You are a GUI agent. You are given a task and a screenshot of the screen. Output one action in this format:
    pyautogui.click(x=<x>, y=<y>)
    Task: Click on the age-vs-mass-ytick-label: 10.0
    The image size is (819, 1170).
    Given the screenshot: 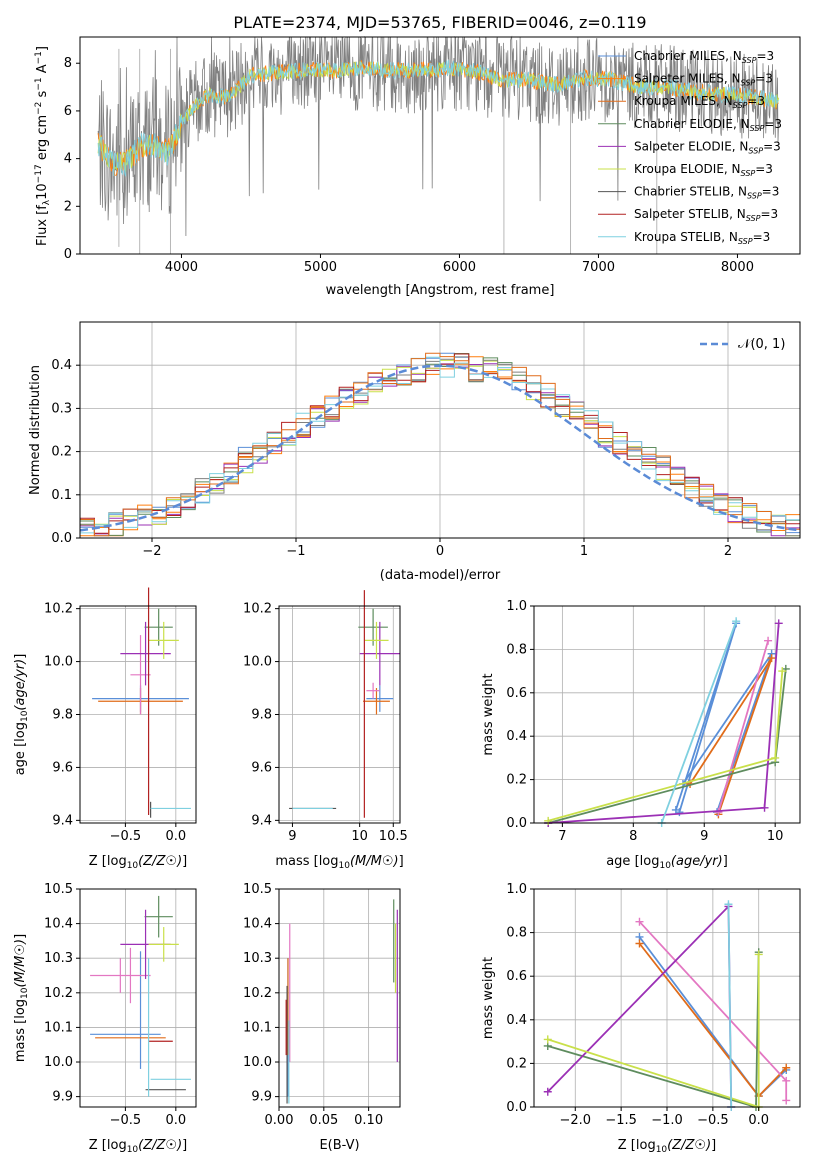 What is the action you would take?
    pyautogui.click(x=257, y=662)
    